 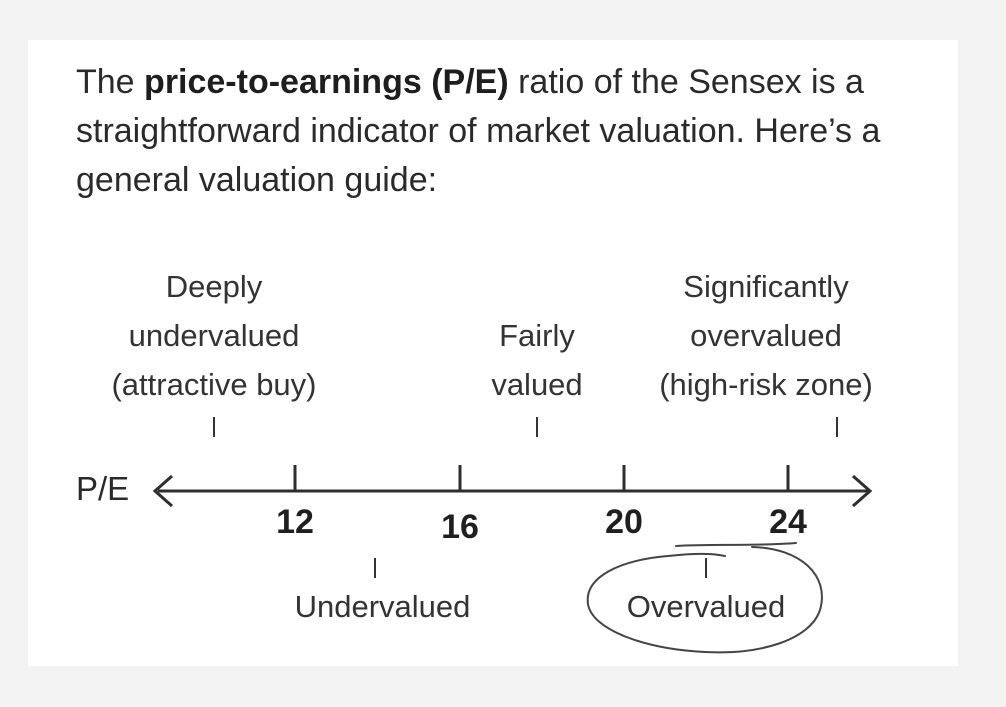 I want to click on handdrawn-ellipse, so click(x=704, y=600).